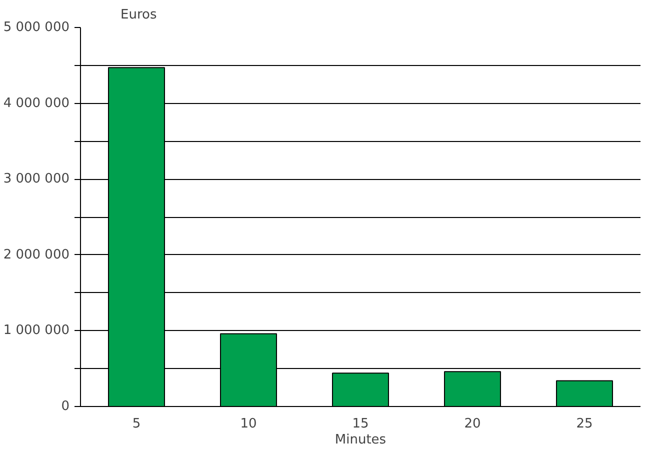 This screenshot has width=668, height=457. What do you see at coordinates (36, 179) in the screenshot?
I see `y-tick-label: 3 000 000` at bounding box center [36, 179].